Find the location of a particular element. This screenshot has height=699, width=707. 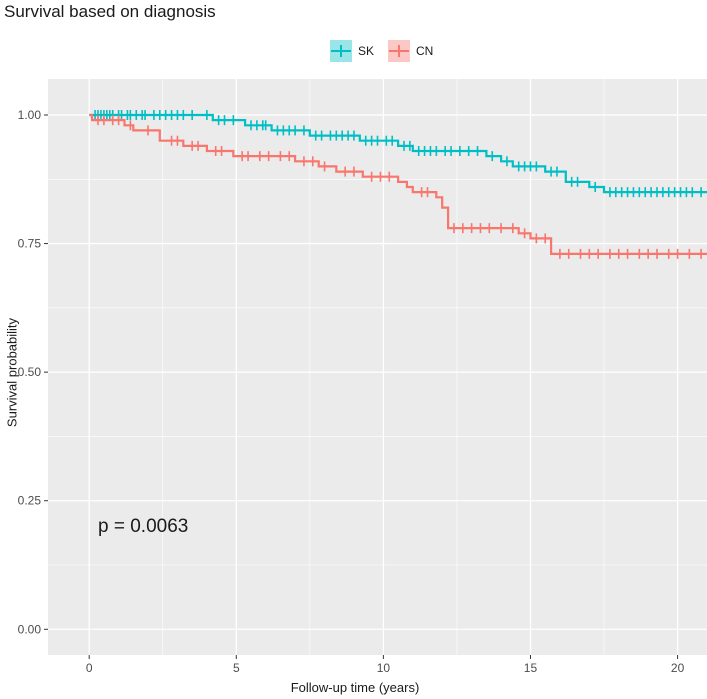

x-tick-label: 0 is located at coordinates (89, 668).